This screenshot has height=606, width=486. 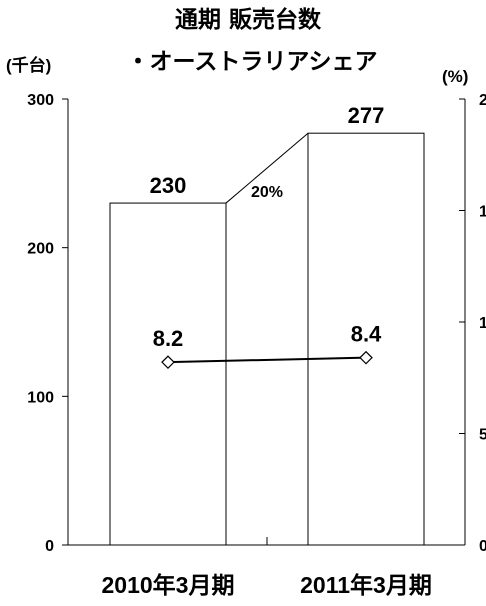 I want to click on left-tick-label: 0, so click(x=49, y=546).